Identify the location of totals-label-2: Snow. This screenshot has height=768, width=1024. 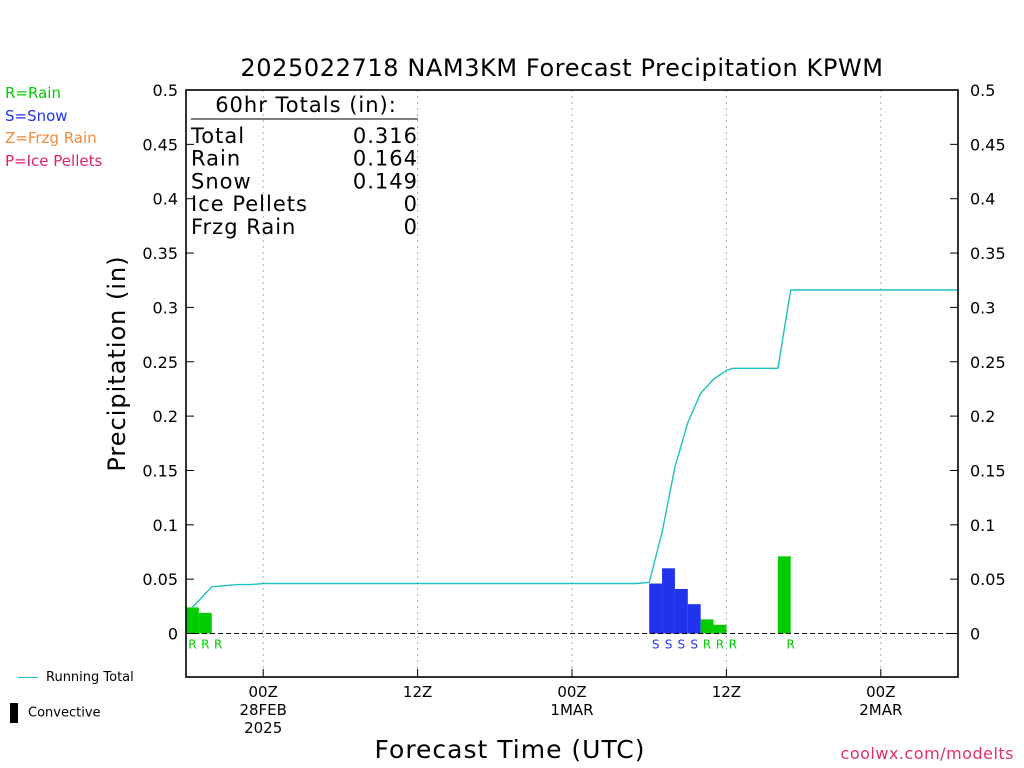
(221, 181).